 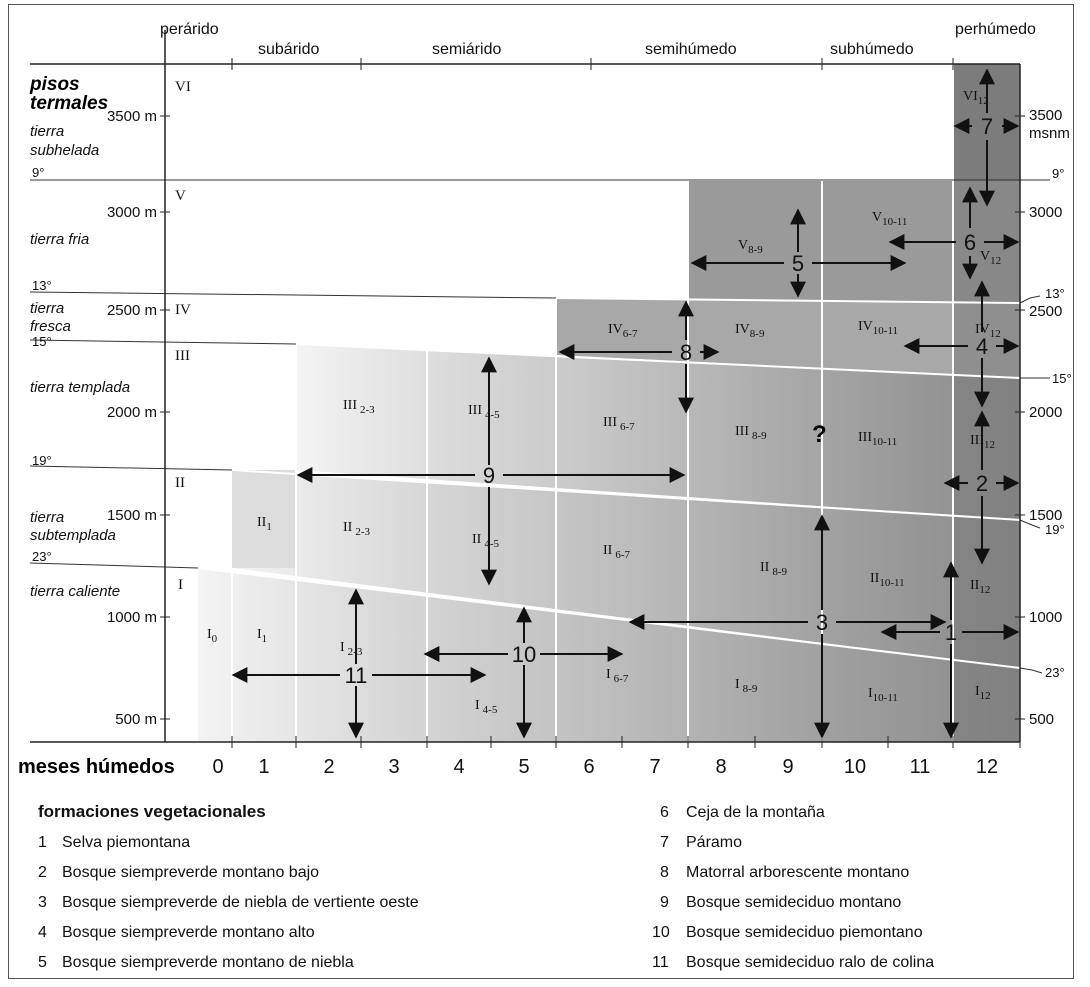 What do you see at coordinates (180, 483) in the screenshot?
I see `roman-ii: II` at bounding box center [180, 483].